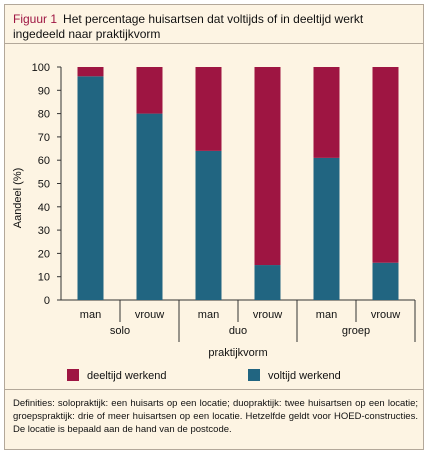 The height and width of the screenshot is (455, 430). What do you see at coordinates (41, 68) in the screenshot?
I see `y-tick-label: 100` at bounding box center [41, 68].